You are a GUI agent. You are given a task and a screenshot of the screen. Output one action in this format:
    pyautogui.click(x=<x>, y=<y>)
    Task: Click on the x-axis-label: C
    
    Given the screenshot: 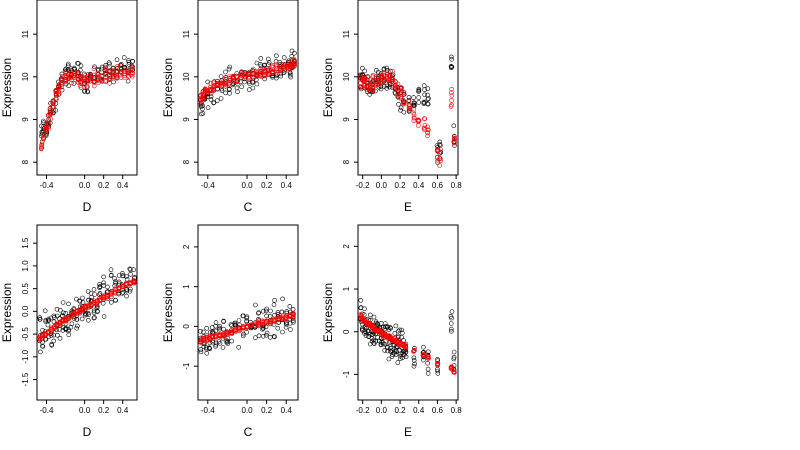 What is the action you would take?
    pyautogui.click(x=248, y=432)
    